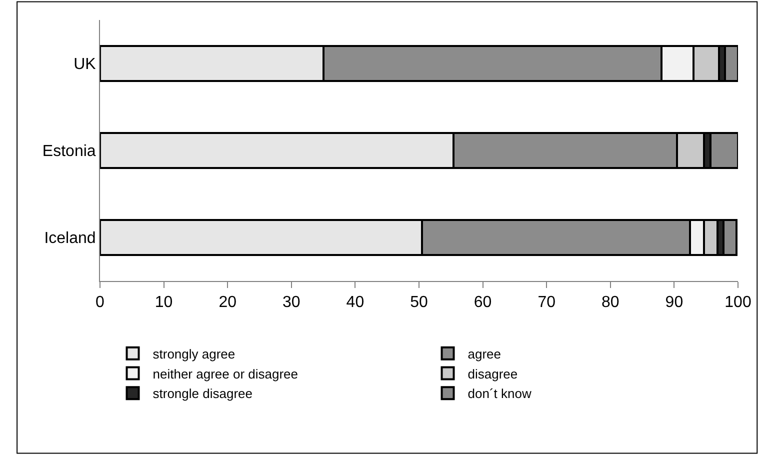 The width and height of the screenshot is (763, 461). What do you see at coordinates (163, 303) in the screenshot?
I see `x-tick-label: 10` at bounding box center [163, 303].